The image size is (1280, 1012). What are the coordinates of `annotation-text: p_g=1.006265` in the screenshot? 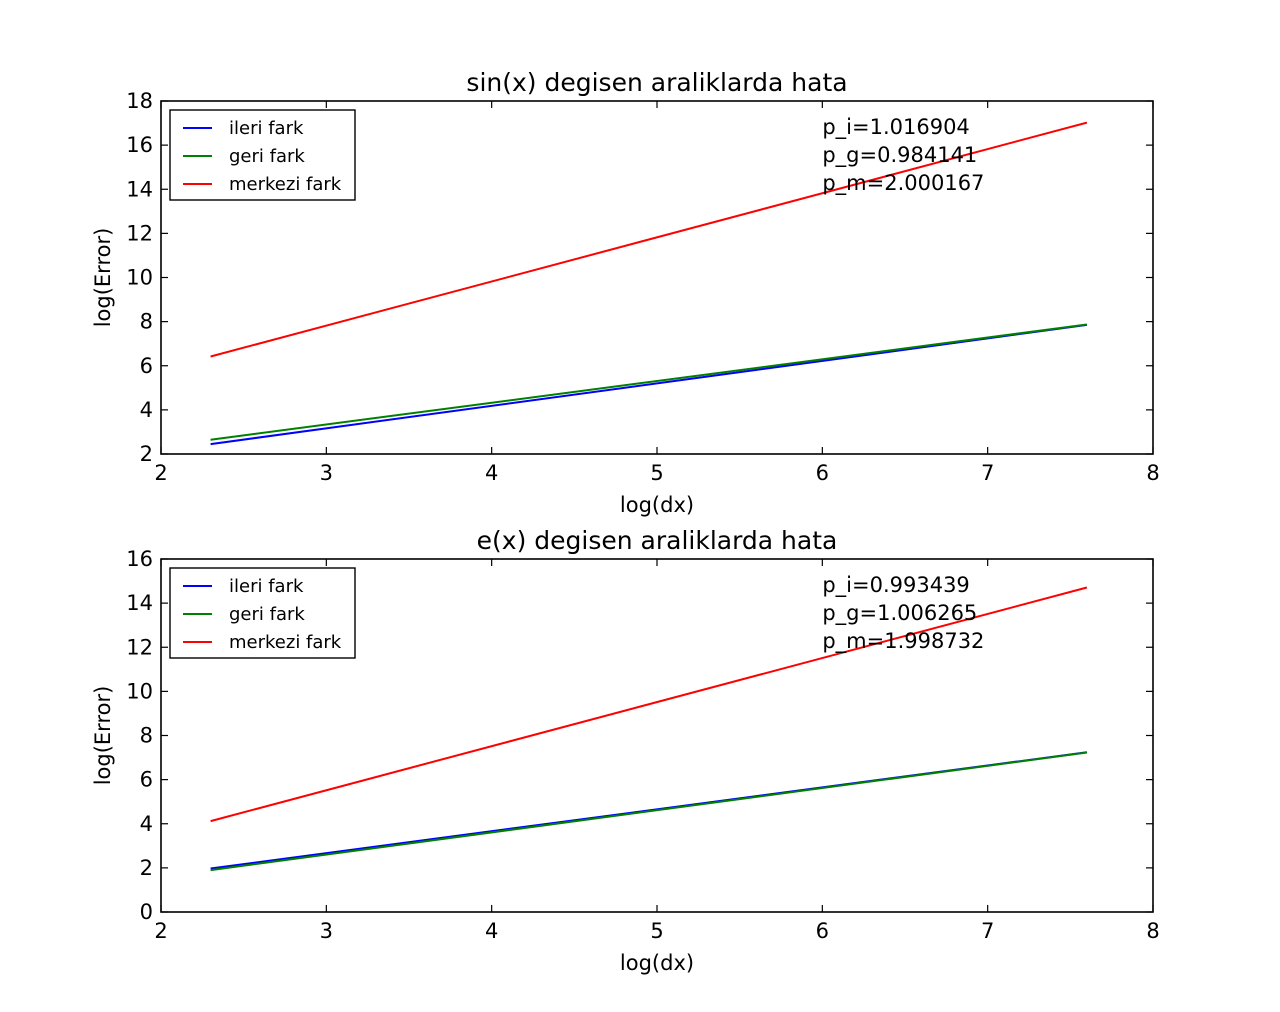 It's located at (899, 613).